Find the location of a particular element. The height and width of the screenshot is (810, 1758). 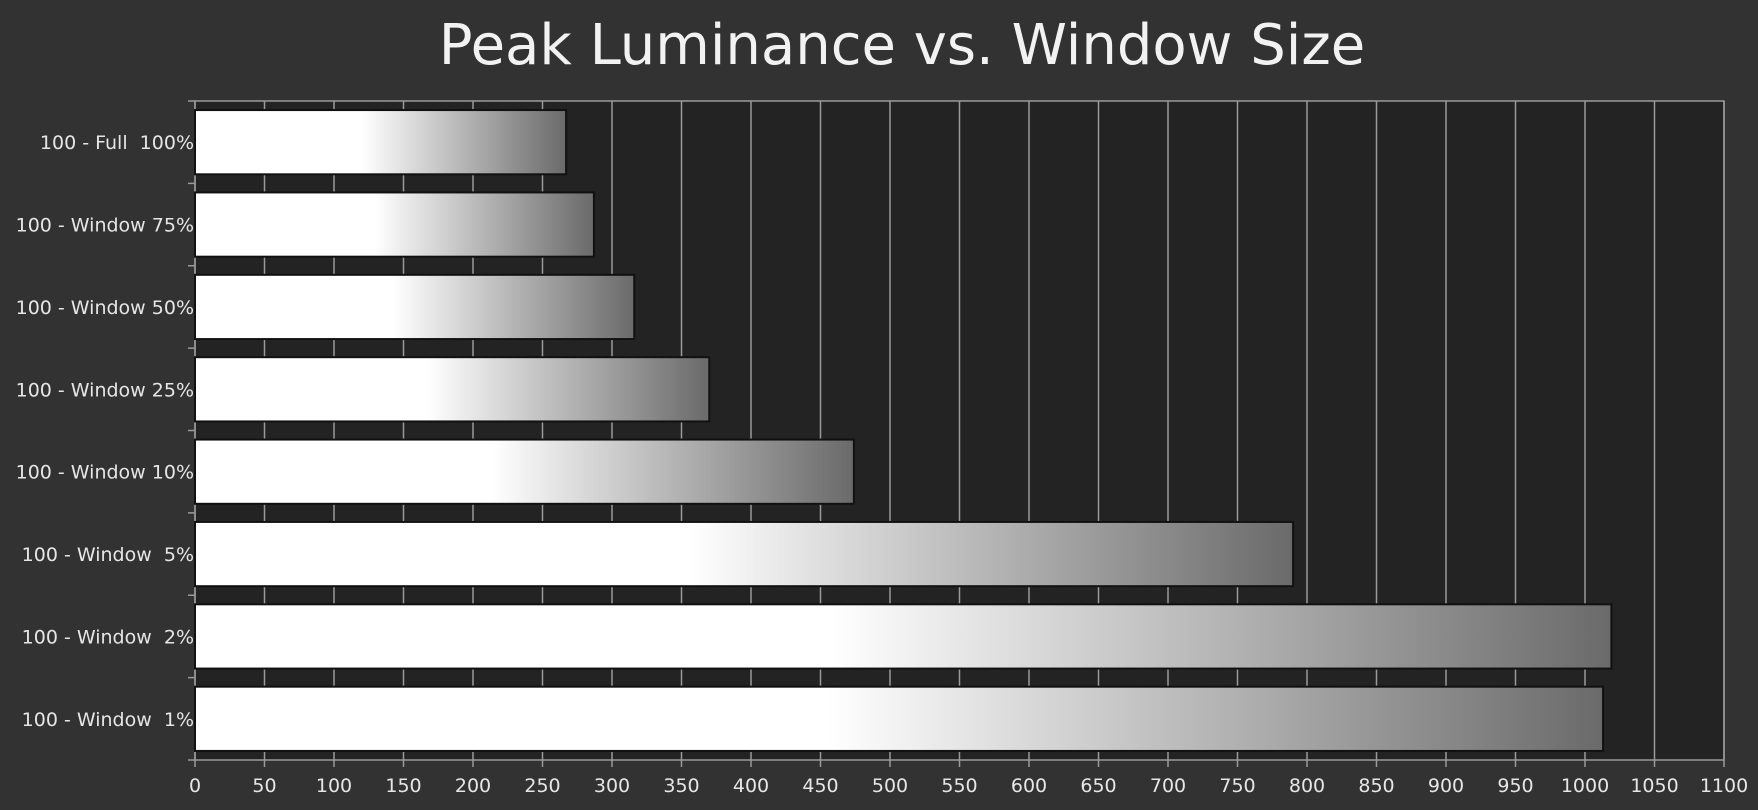

category-label: 100 - Full 100% is located at coordinates (117, 143).